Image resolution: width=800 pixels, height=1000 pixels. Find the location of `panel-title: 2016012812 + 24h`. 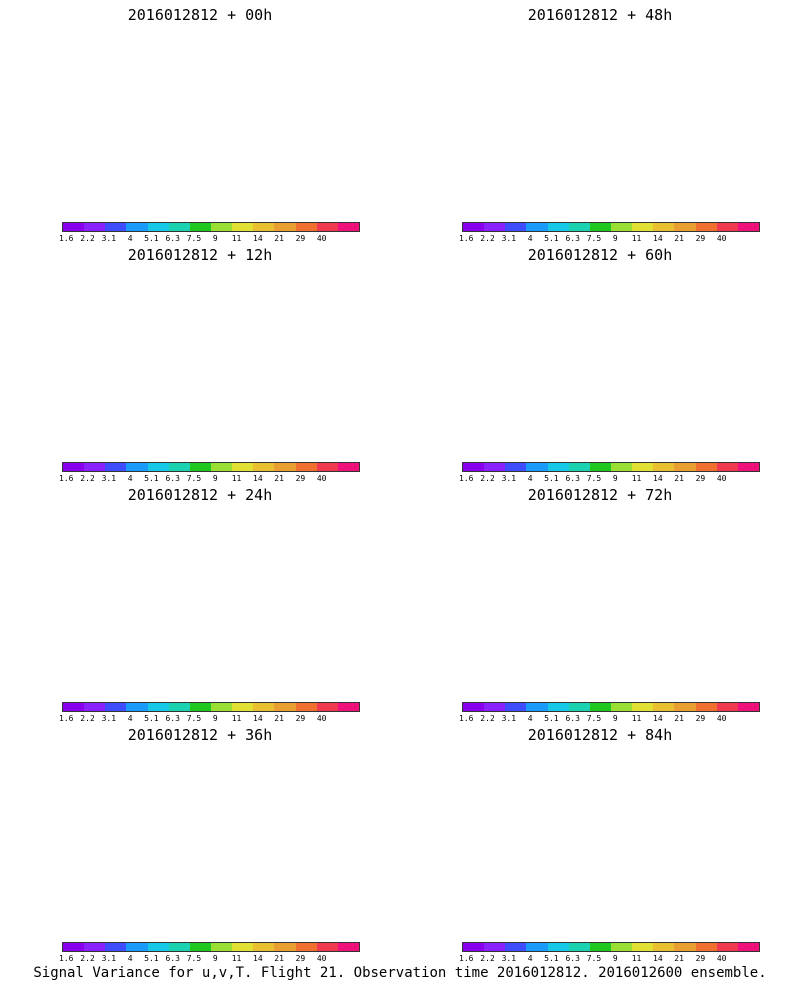

panel-title: 2016012812 + 24h is located at coordinates (200, 495).